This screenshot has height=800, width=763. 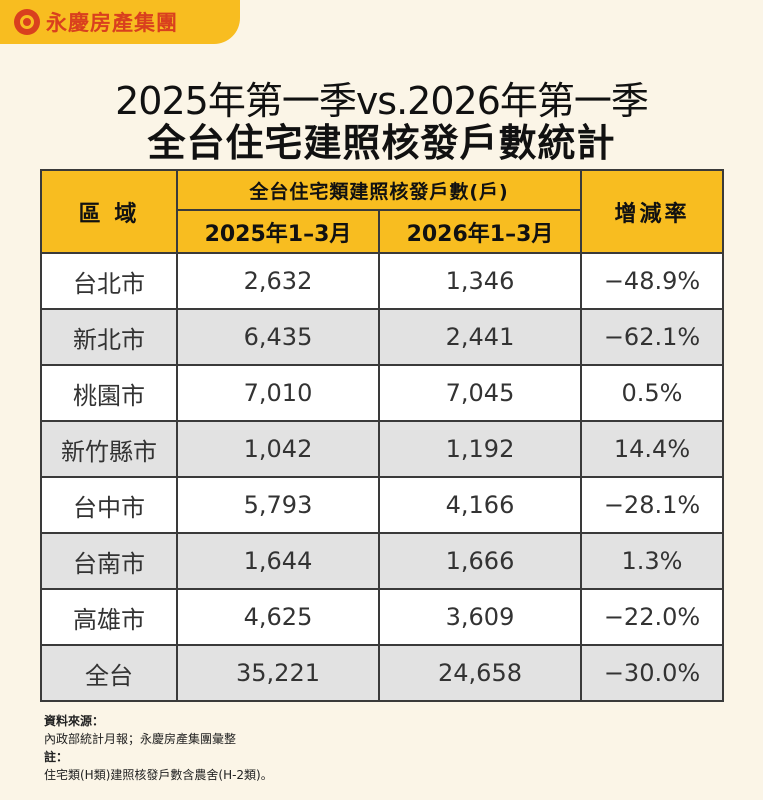 What do you see at coordinates (109, 393) in the screenshot?
I see `cell-region: 桃園市` at bounding box center [109, 393].